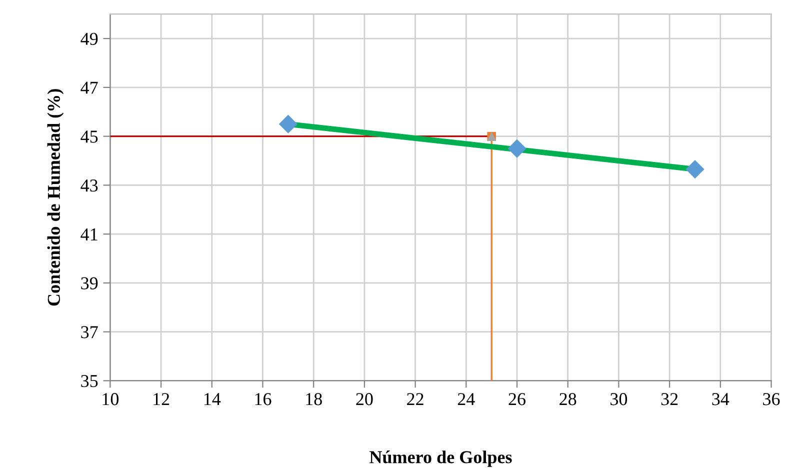 Image resolution: width=787 pixels, height=470 pixels. What do you see at coordinates (669, 399) in the screenshot?
I see `x-tick-label: 32` at bounding box center [669, 399].